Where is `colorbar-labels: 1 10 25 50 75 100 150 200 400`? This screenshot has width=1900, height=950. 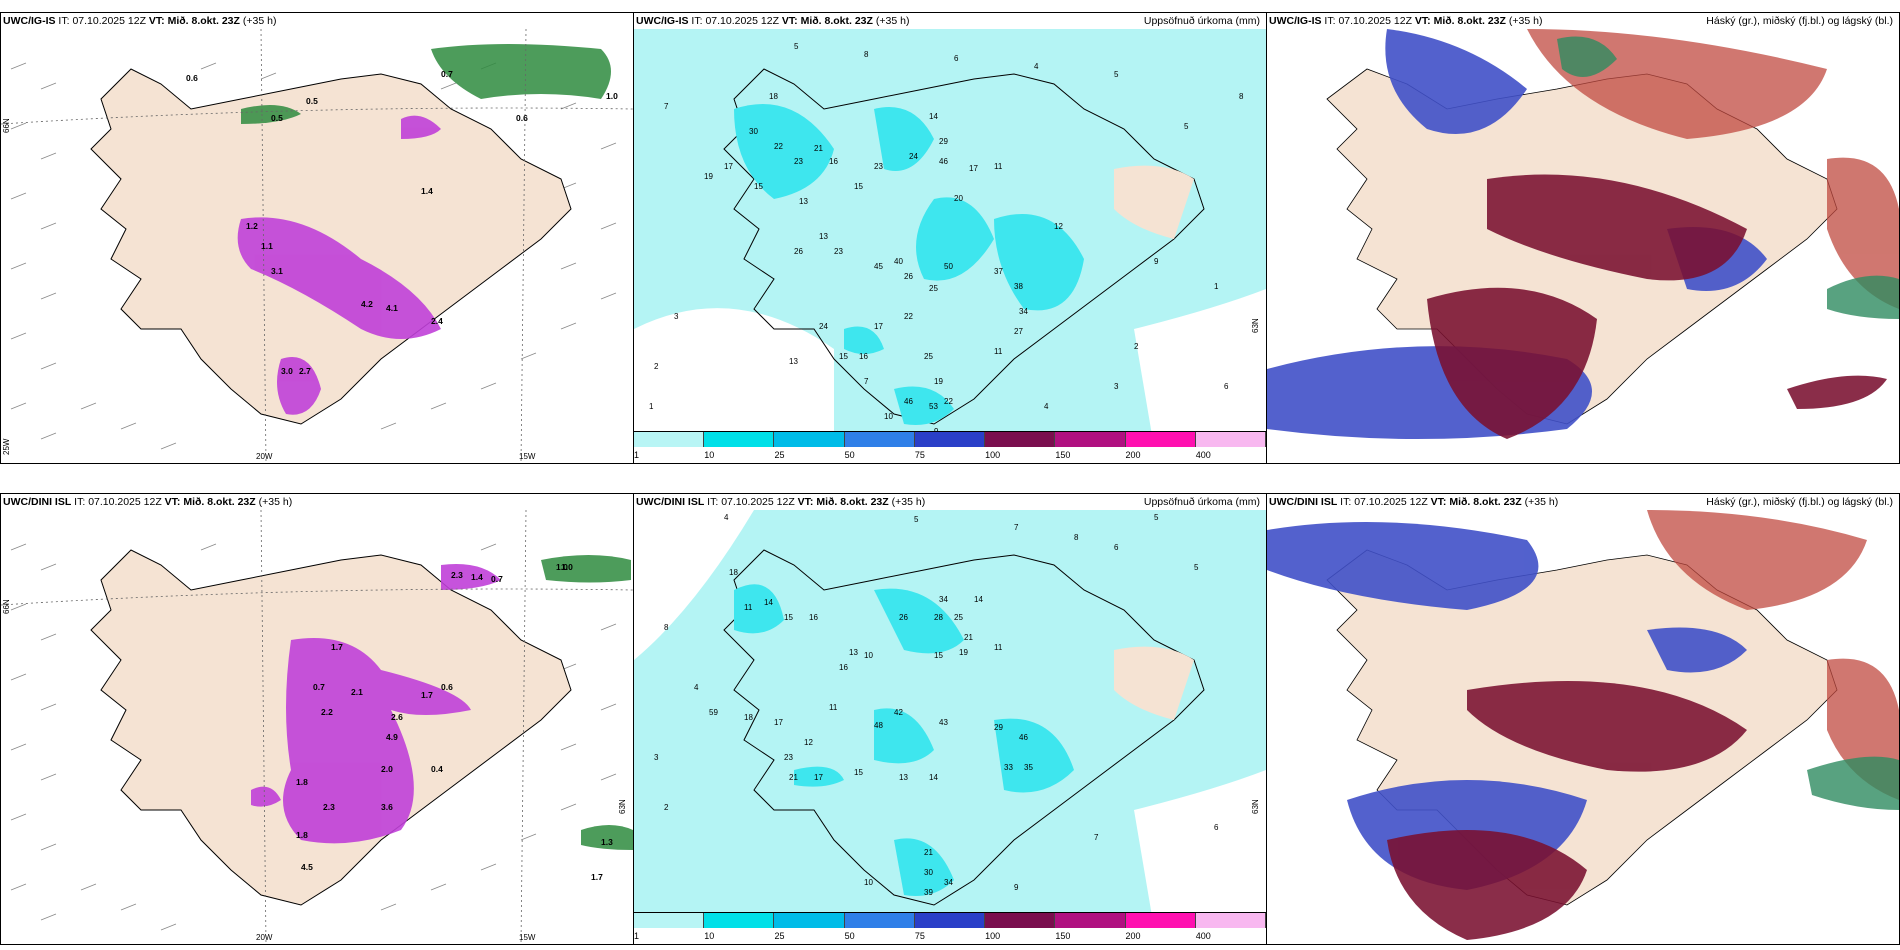 colorbar-labels: 1 10 25 50 75 100 150 200 400 is located at coordinates (950, 937).